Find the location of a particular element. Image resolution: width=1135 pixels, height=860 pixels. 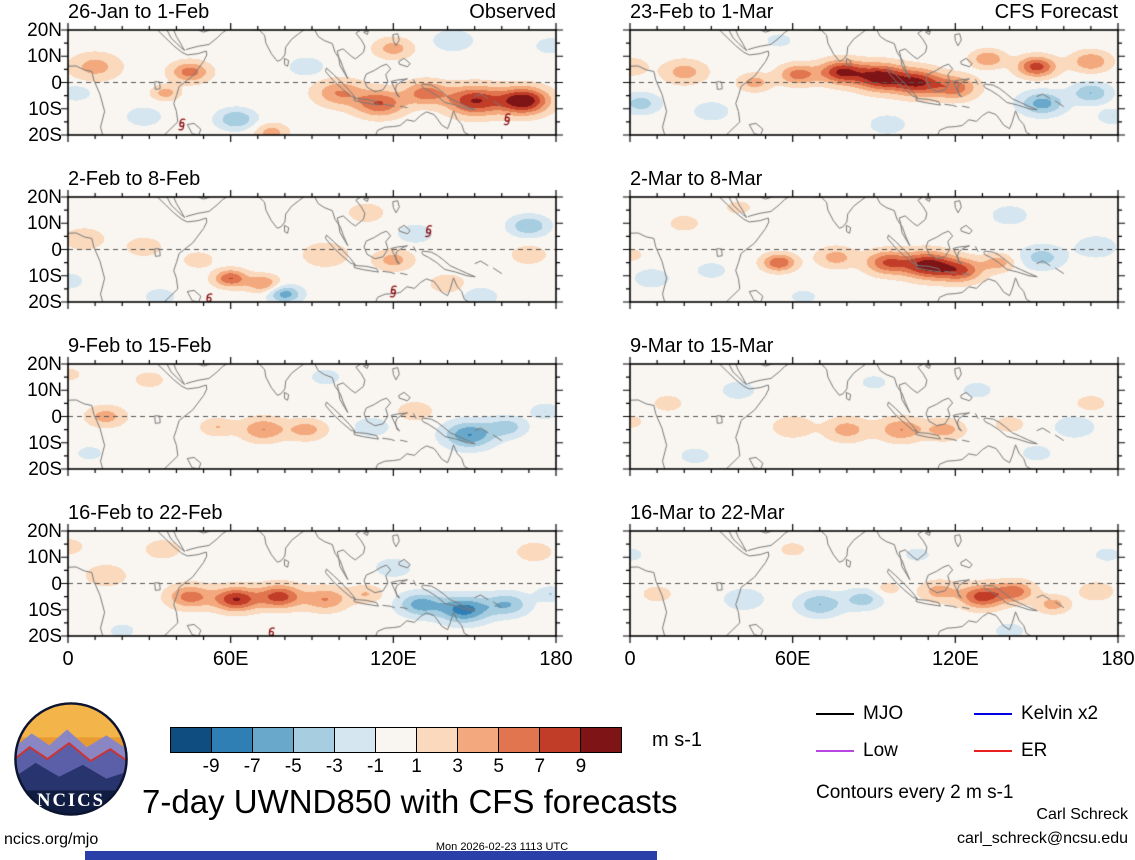

colorbar-cells is located at coordinates (396, 740).